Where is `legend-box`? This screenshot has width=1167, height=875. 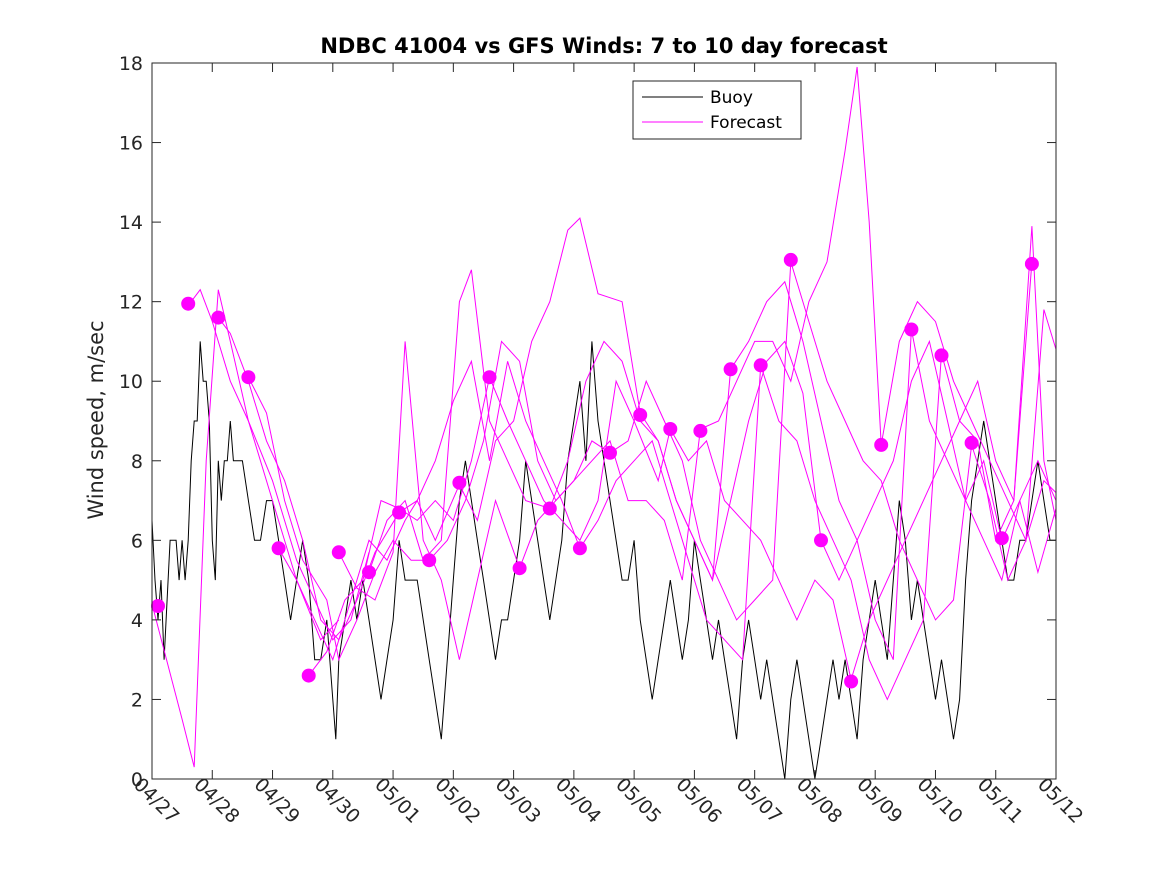 legend-box is located at coordinates (717, 110).